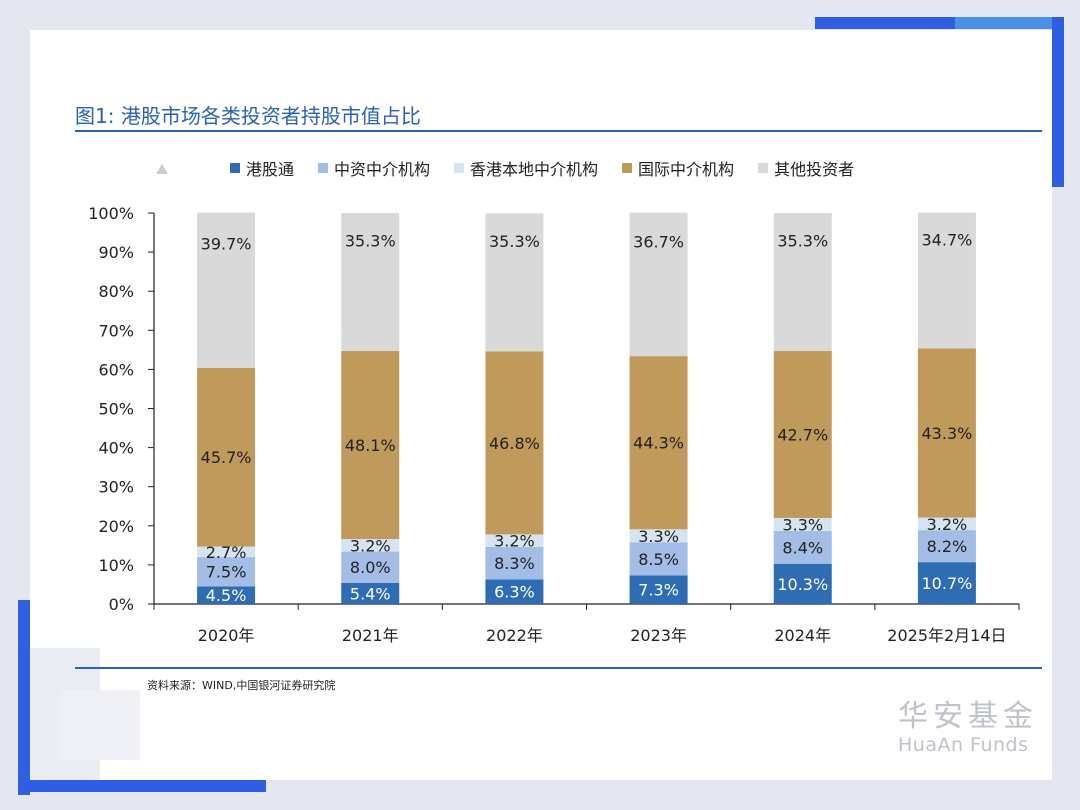  What do you see at coordinates (686, 169) in the screenshot?
I see `legend-label-guoji: 国际中介机构` at bounding box center [686, 169].